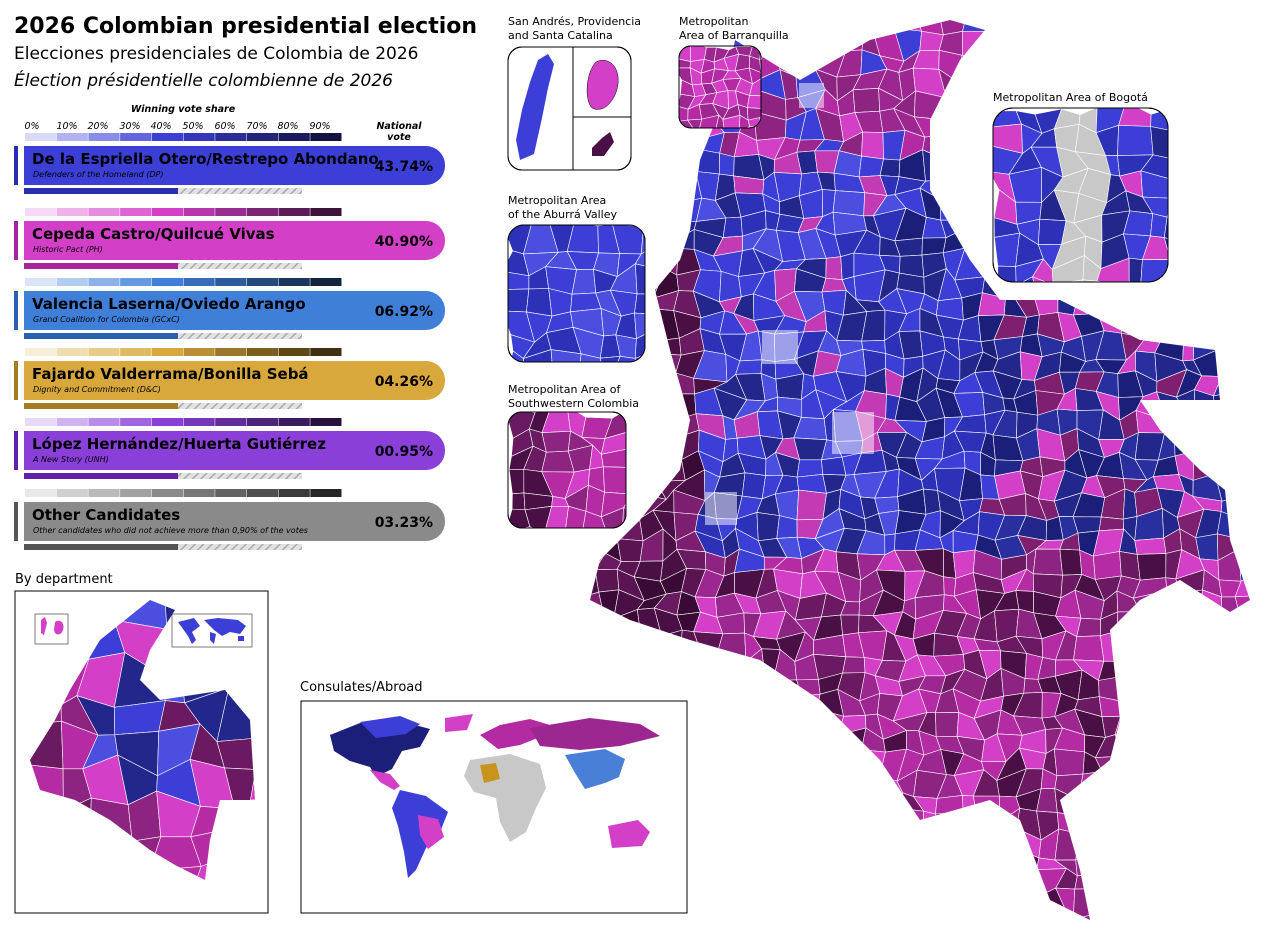  Describe the element at coordinates (16, 450) in the screenshot. I see `candidate-stripe` at that location.